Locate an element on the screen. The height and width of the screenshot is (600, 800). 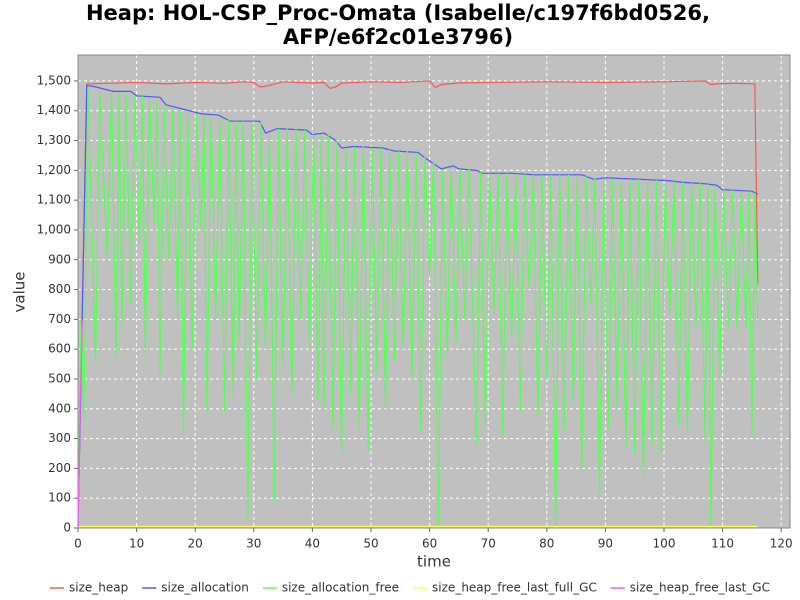
y-tick-label: 0 is located at coordinates (67, 528).